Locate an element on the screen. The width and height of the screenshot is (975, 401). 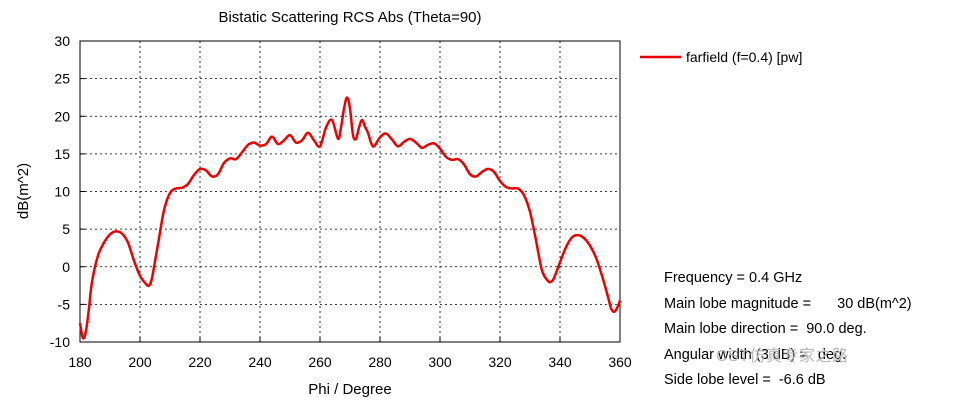
y-axis-label: dB(m^2) is located at coordinates (23, 191).